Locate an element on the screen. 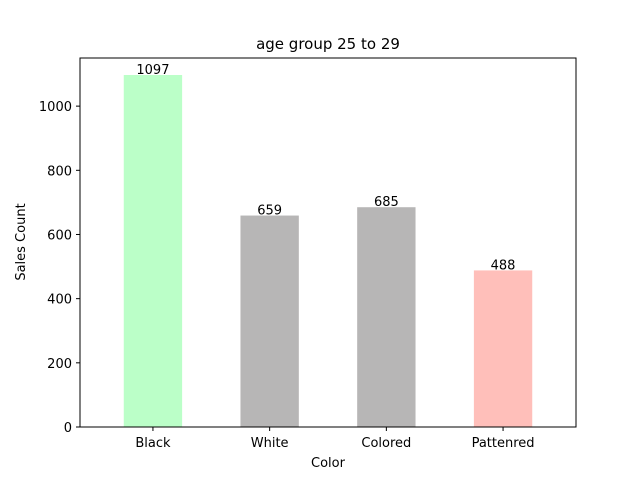  y-tick-label: 400 is located at coordinates (59, 300).